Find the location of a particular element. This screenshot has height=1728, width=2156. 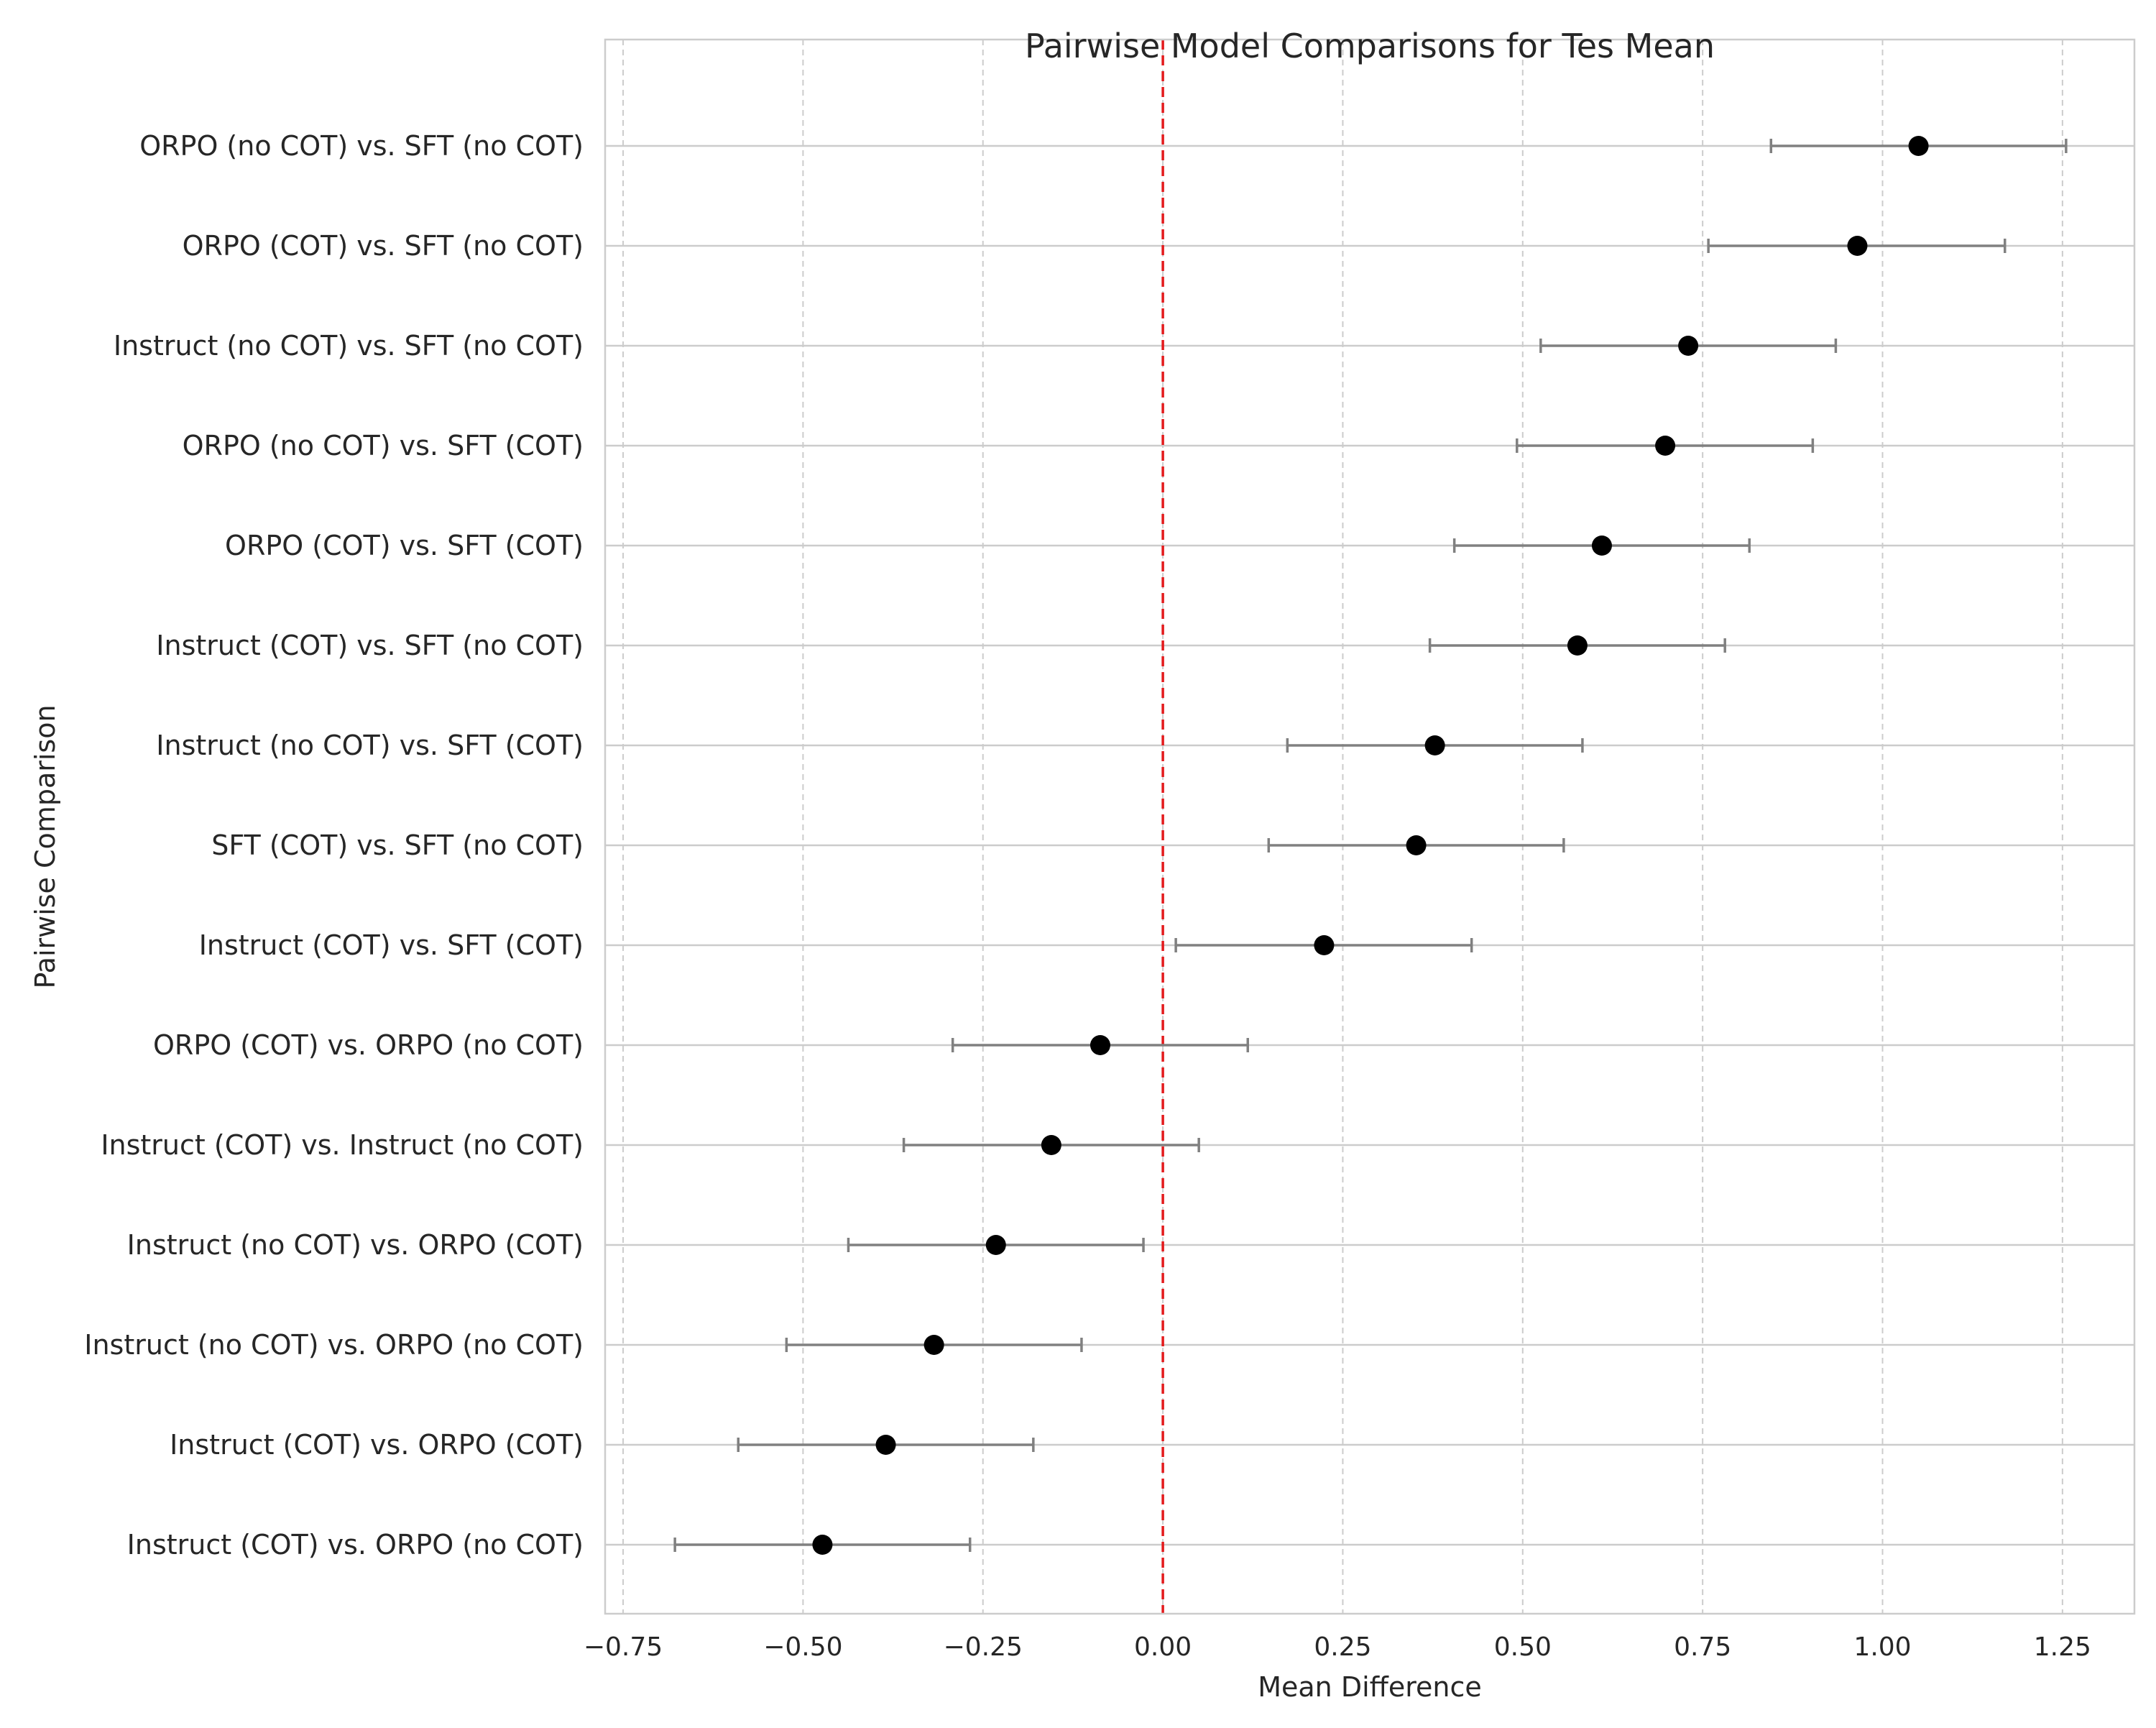

y-tick-label: ORPO (no COT) vs. SFT (COT) is located at coordinates (384, 445).